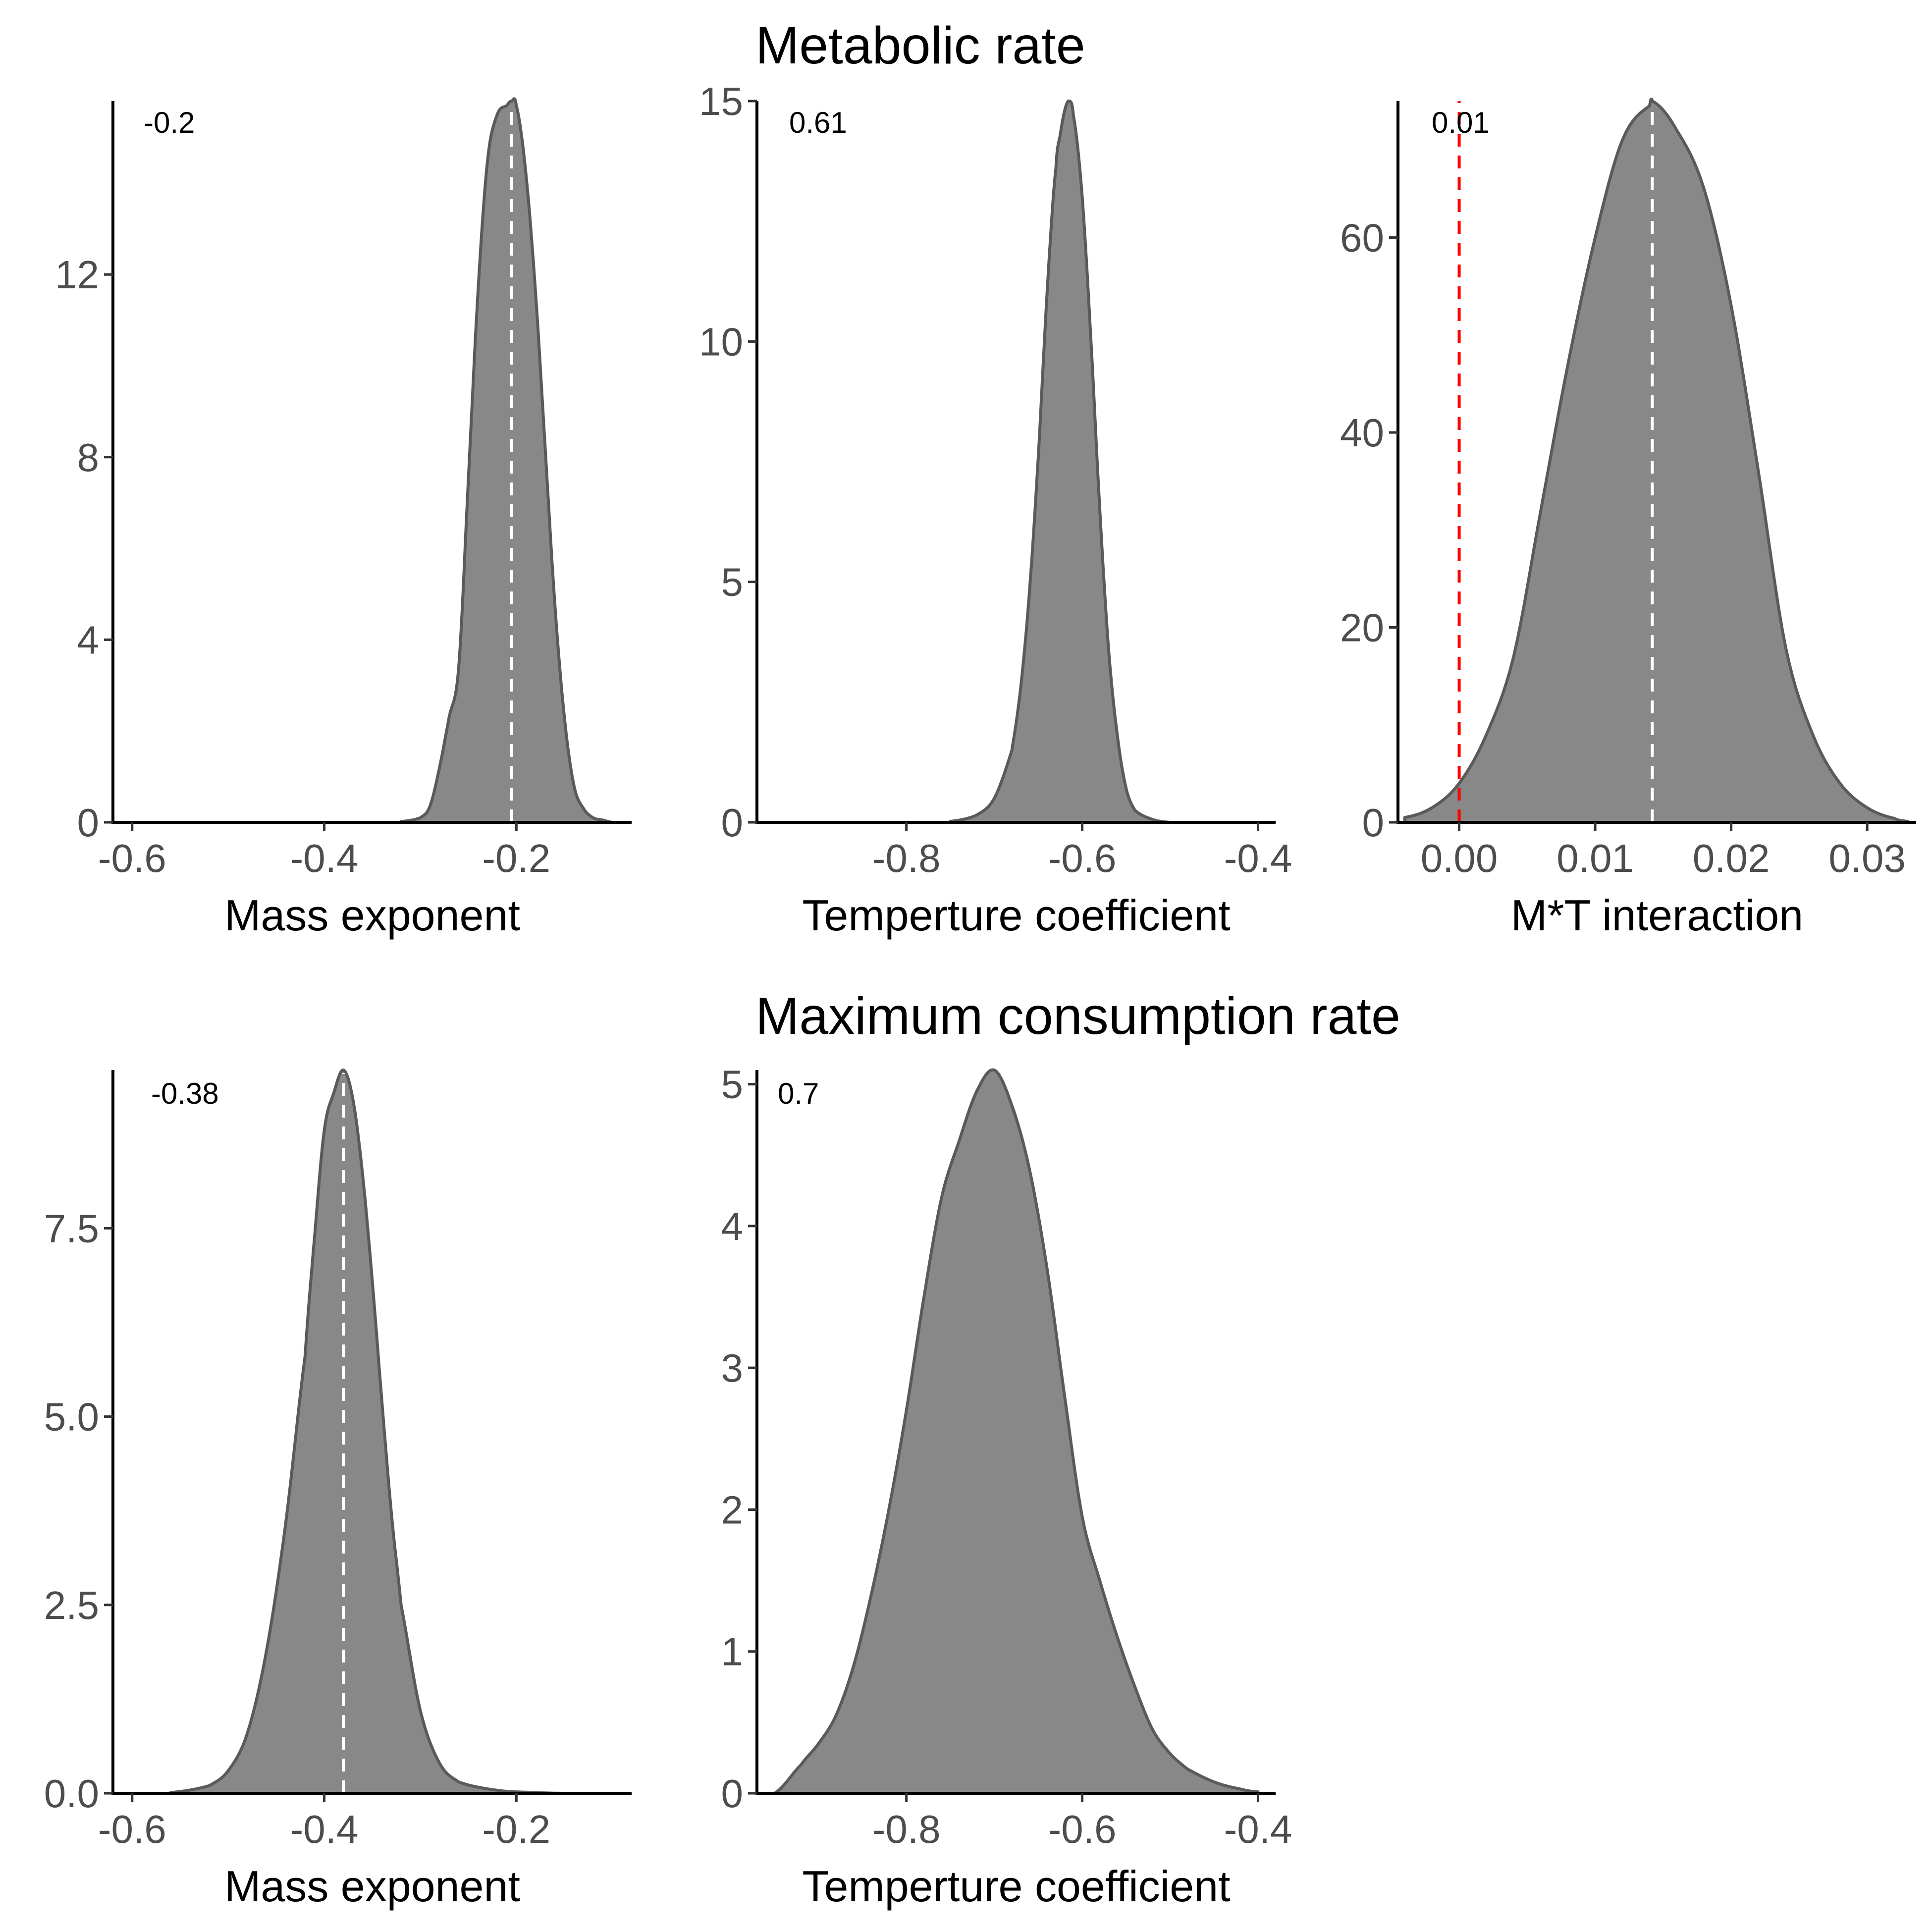 This screenshot has width=1932, height=1932. Describe the element at coordinates (88, 640) in the screenshot. I see `y-tick-label-1-2: 4` at that location.